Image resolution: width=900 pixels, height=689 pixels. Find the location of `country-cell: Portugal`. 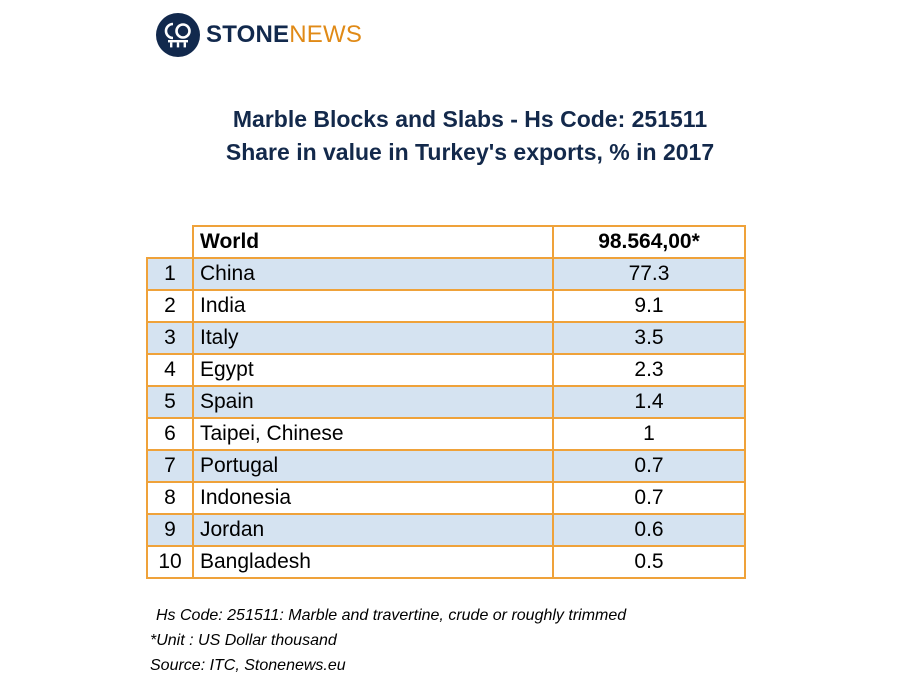

country-cell: Portugal is located at coordinates (373, 466).